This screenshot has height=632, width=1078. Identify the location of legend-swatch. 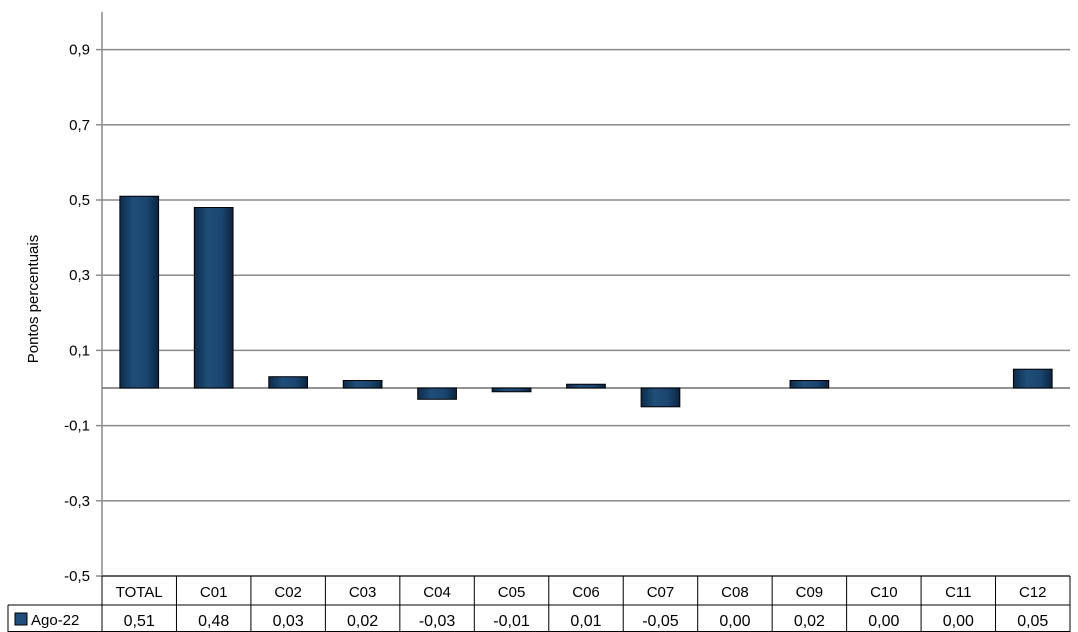
(21, 619).